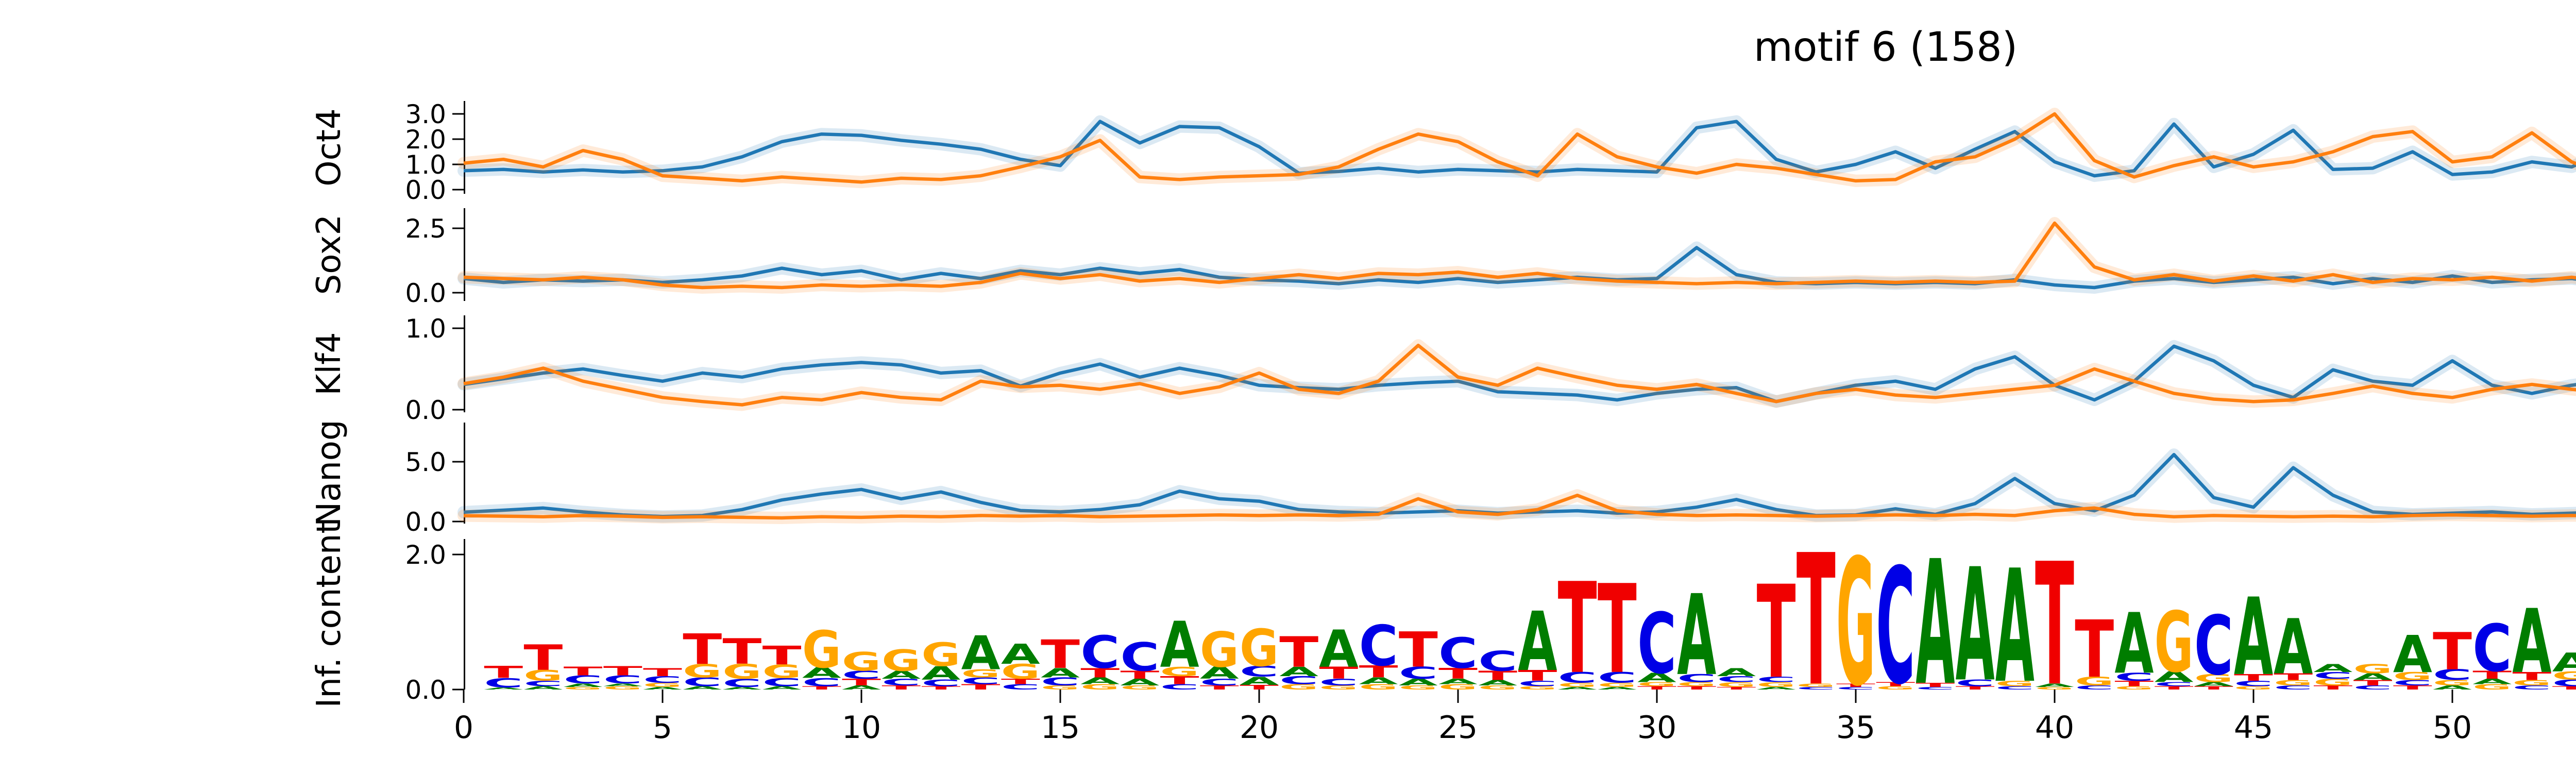 The image size is (2576, 773). I want to click on ylabel-klf4: Klf4, so click(329, 364).